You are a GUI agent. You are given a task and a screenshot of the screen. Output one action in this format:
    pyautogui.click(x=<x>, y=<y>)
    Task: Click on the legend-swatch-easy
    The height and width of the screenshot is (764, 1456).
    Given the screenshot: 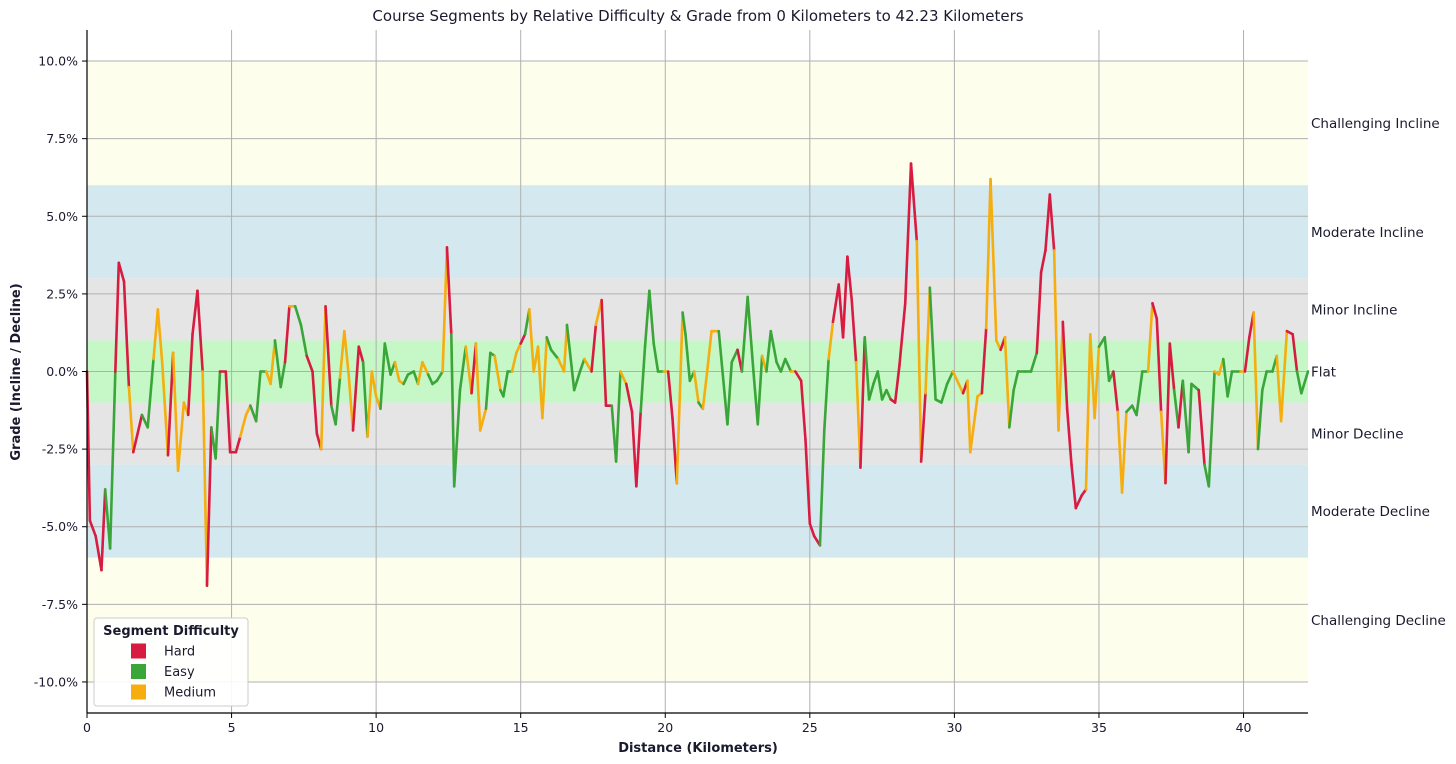 What is the action you would take?
    pyautogui.click(x=138, y=671)
    